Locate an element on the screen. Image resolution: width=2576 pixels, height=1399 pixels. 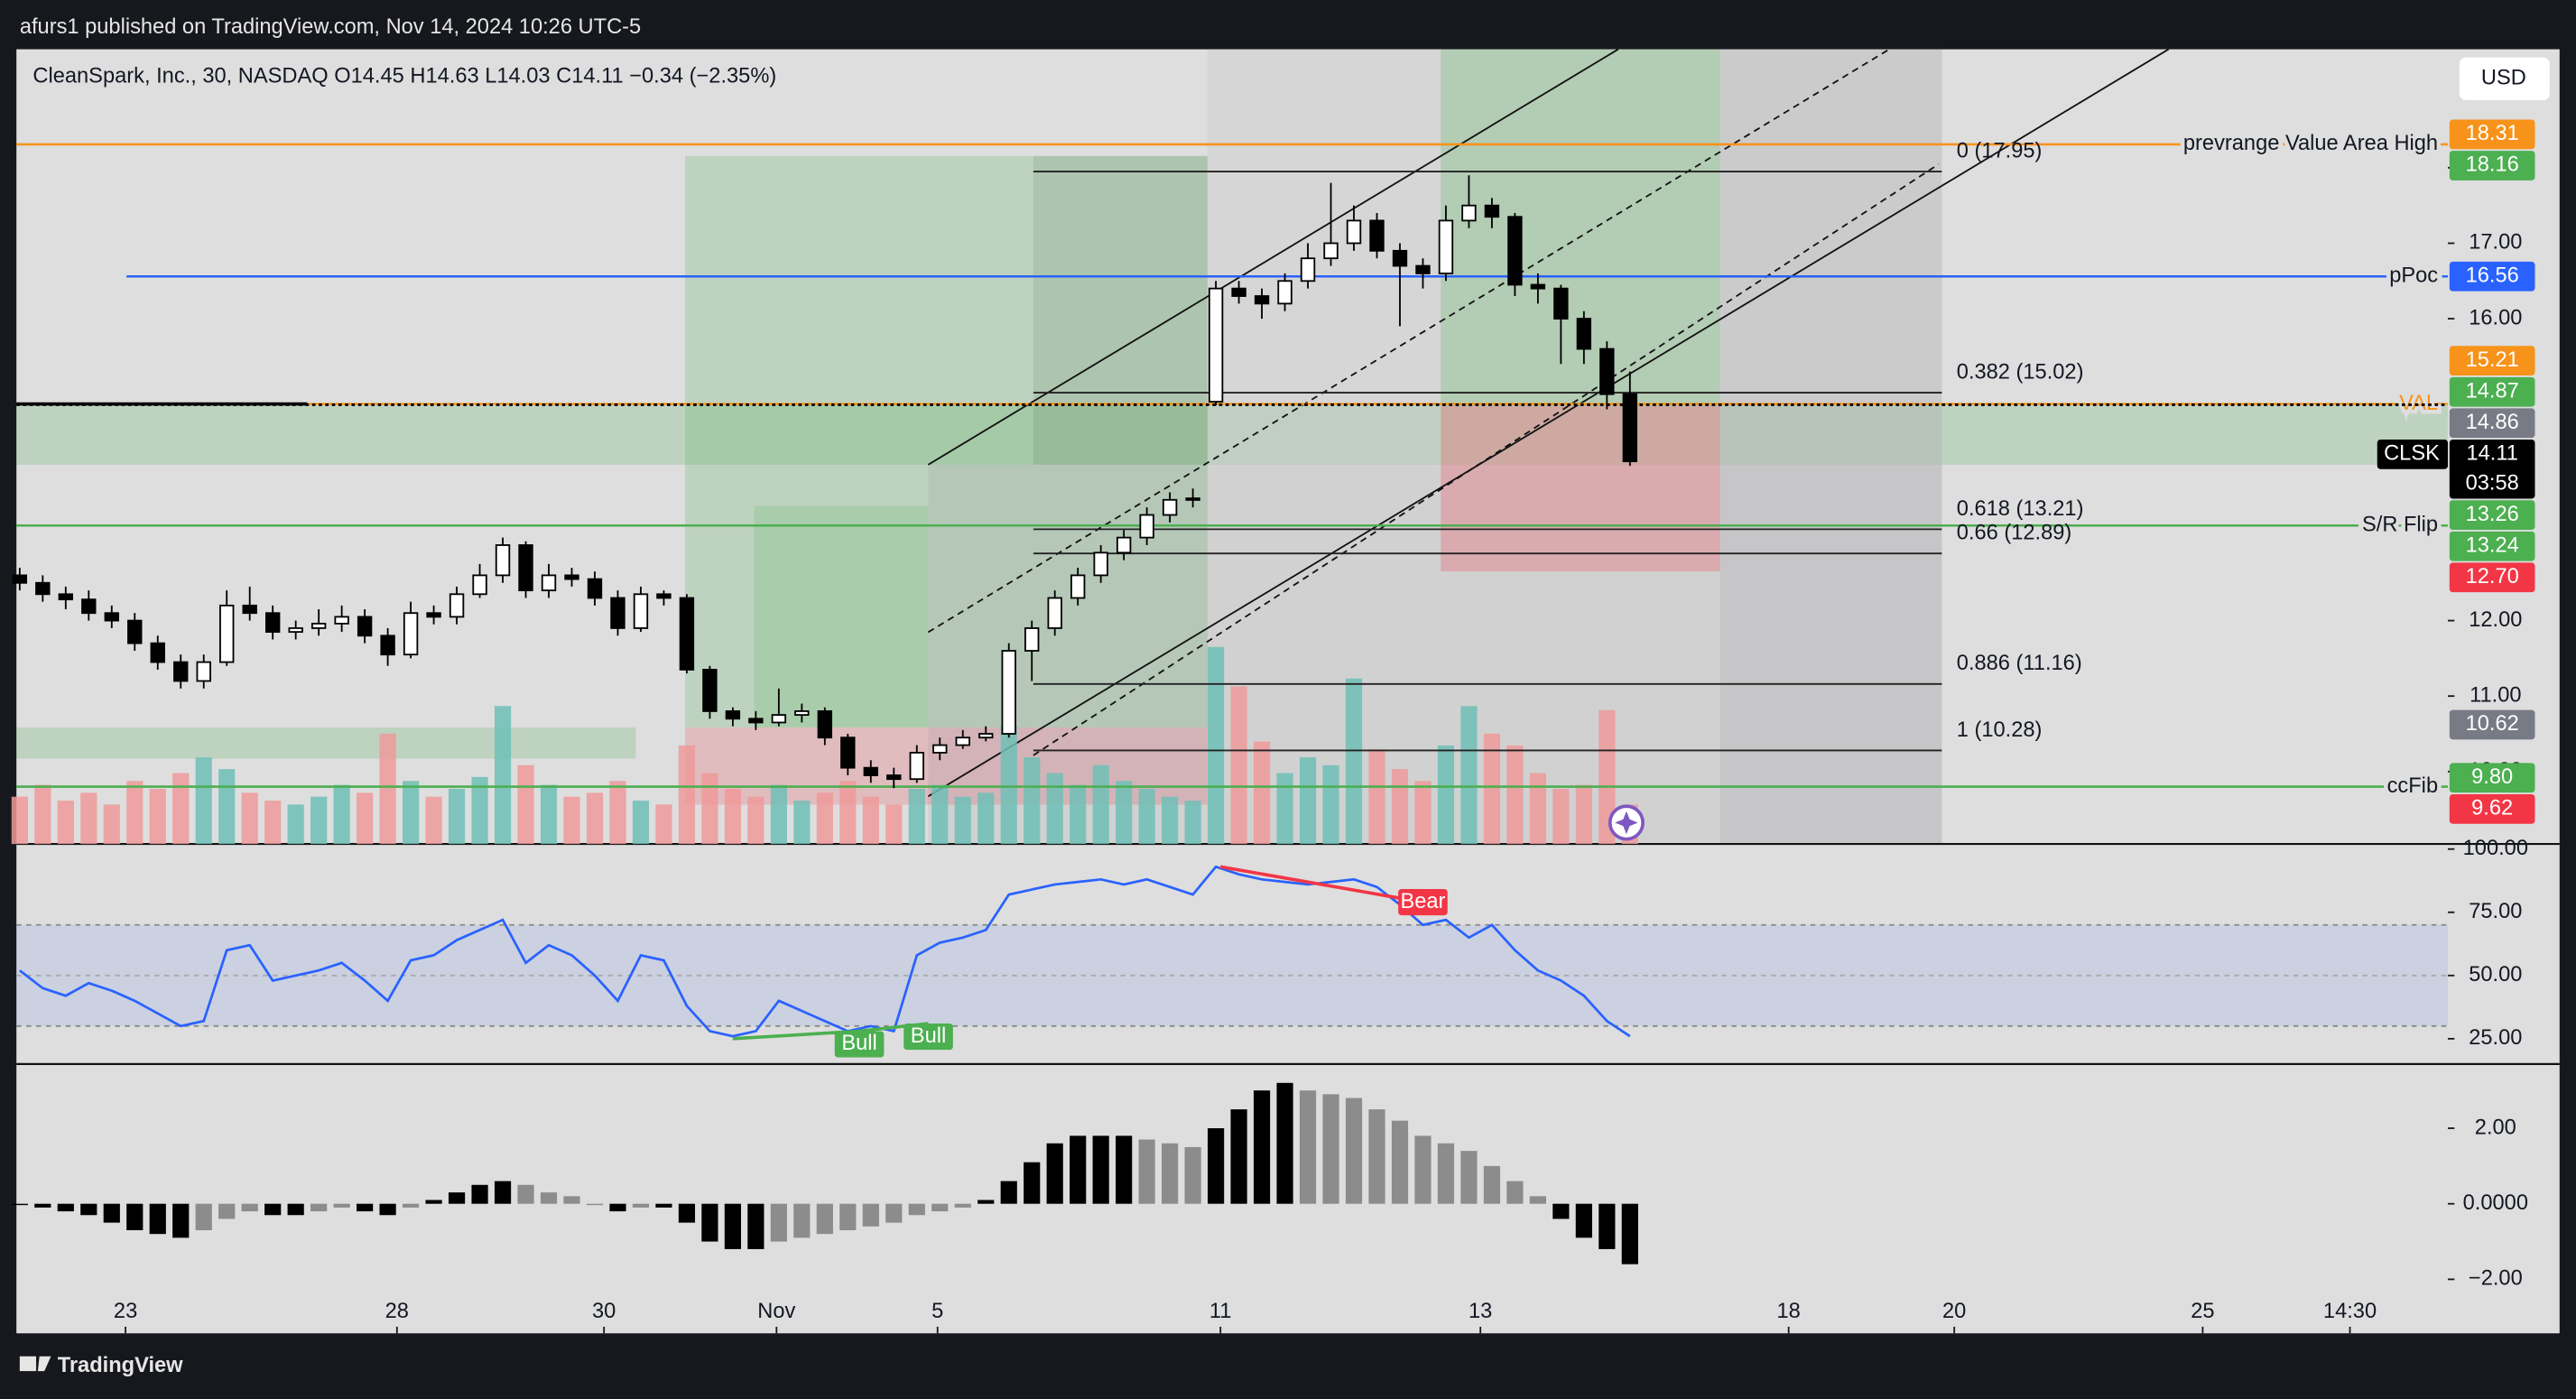
rsi-line is located at coordinates (825, 952).